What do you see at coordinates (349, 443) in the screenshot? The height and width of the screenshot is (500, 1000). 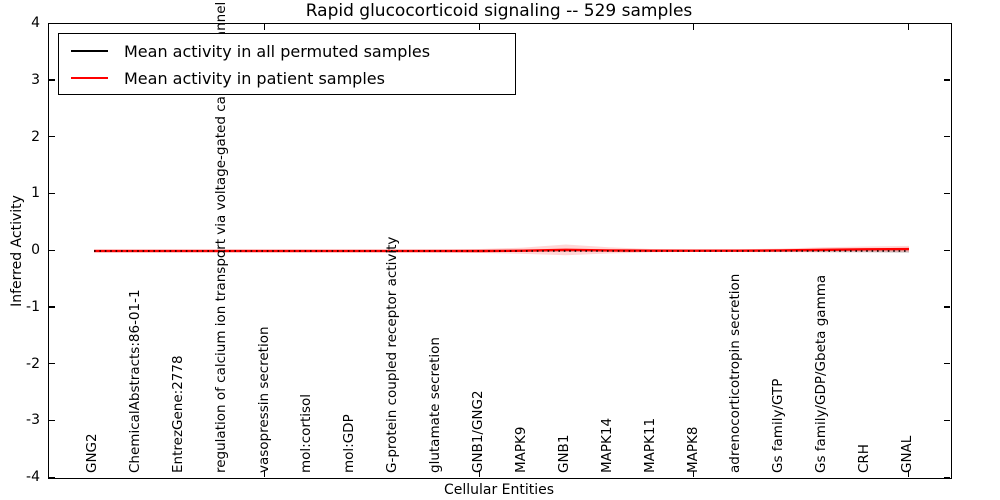 I see `category-label: mol:GDP` at bounding box center [349, 443].